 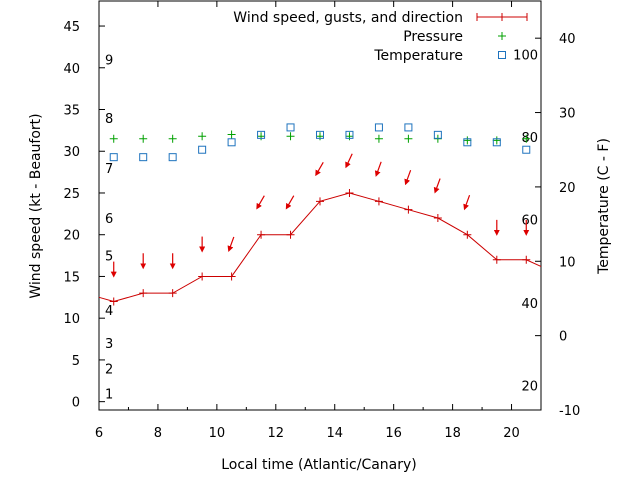 I want to click on y2-axis-ticks: -10 0 10 20 30 40, so click(x=557, y=225).